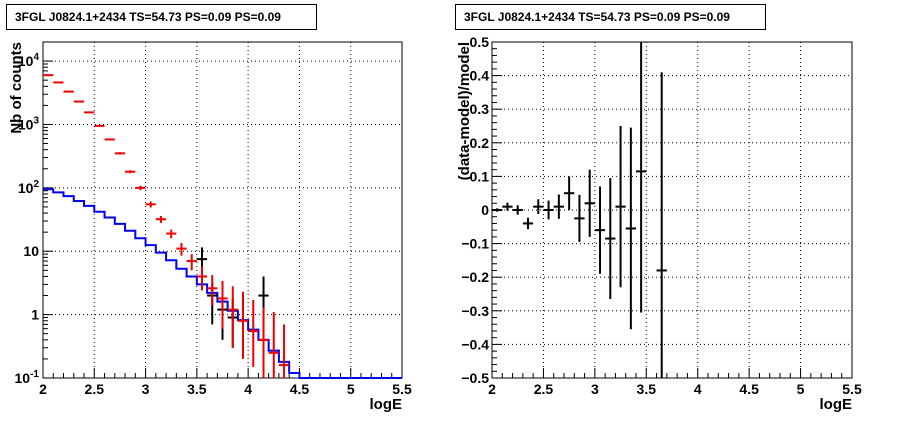  What do you see at coordinates (485, 210) in the screenshot?
I see `y-tick-label: 0` at bounding box center [485, 210].